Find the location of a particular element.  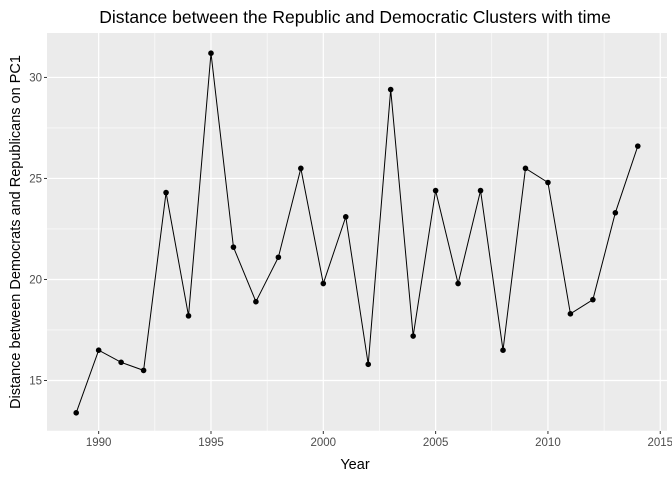

y-axis: 15 20 25 30 is located at coordinates (38, 229).